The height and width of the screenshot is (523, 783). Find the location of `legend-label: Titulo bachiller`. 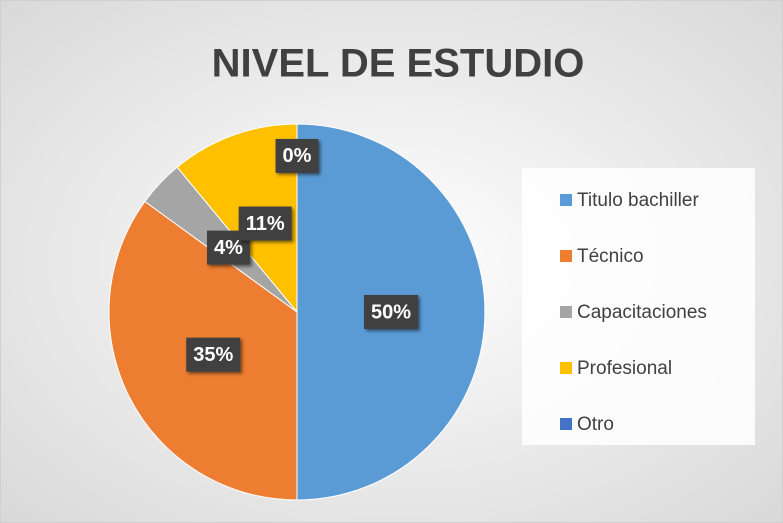

legend-label: Titulo bachiller is located at coordinates (638, 200).